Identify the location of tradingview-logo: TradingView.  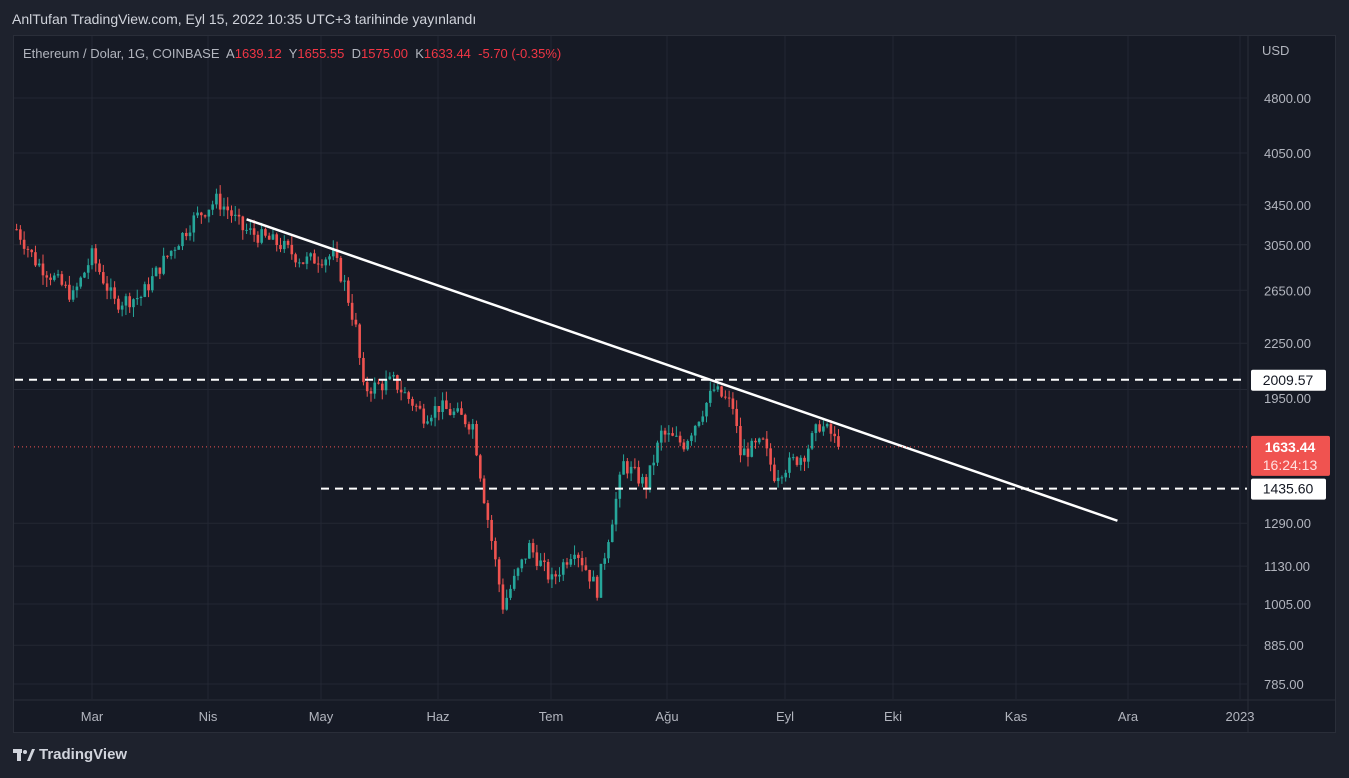
(70, 754).